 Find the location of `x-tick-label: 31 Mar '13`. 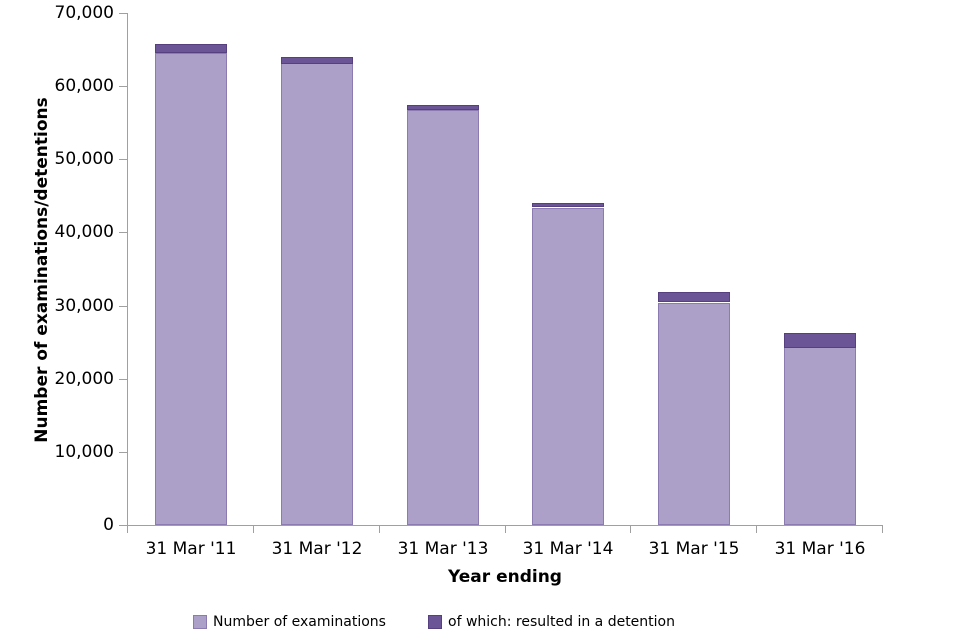

x-tick-label: 31 Mar '13 is located at coordinates (443, 549).